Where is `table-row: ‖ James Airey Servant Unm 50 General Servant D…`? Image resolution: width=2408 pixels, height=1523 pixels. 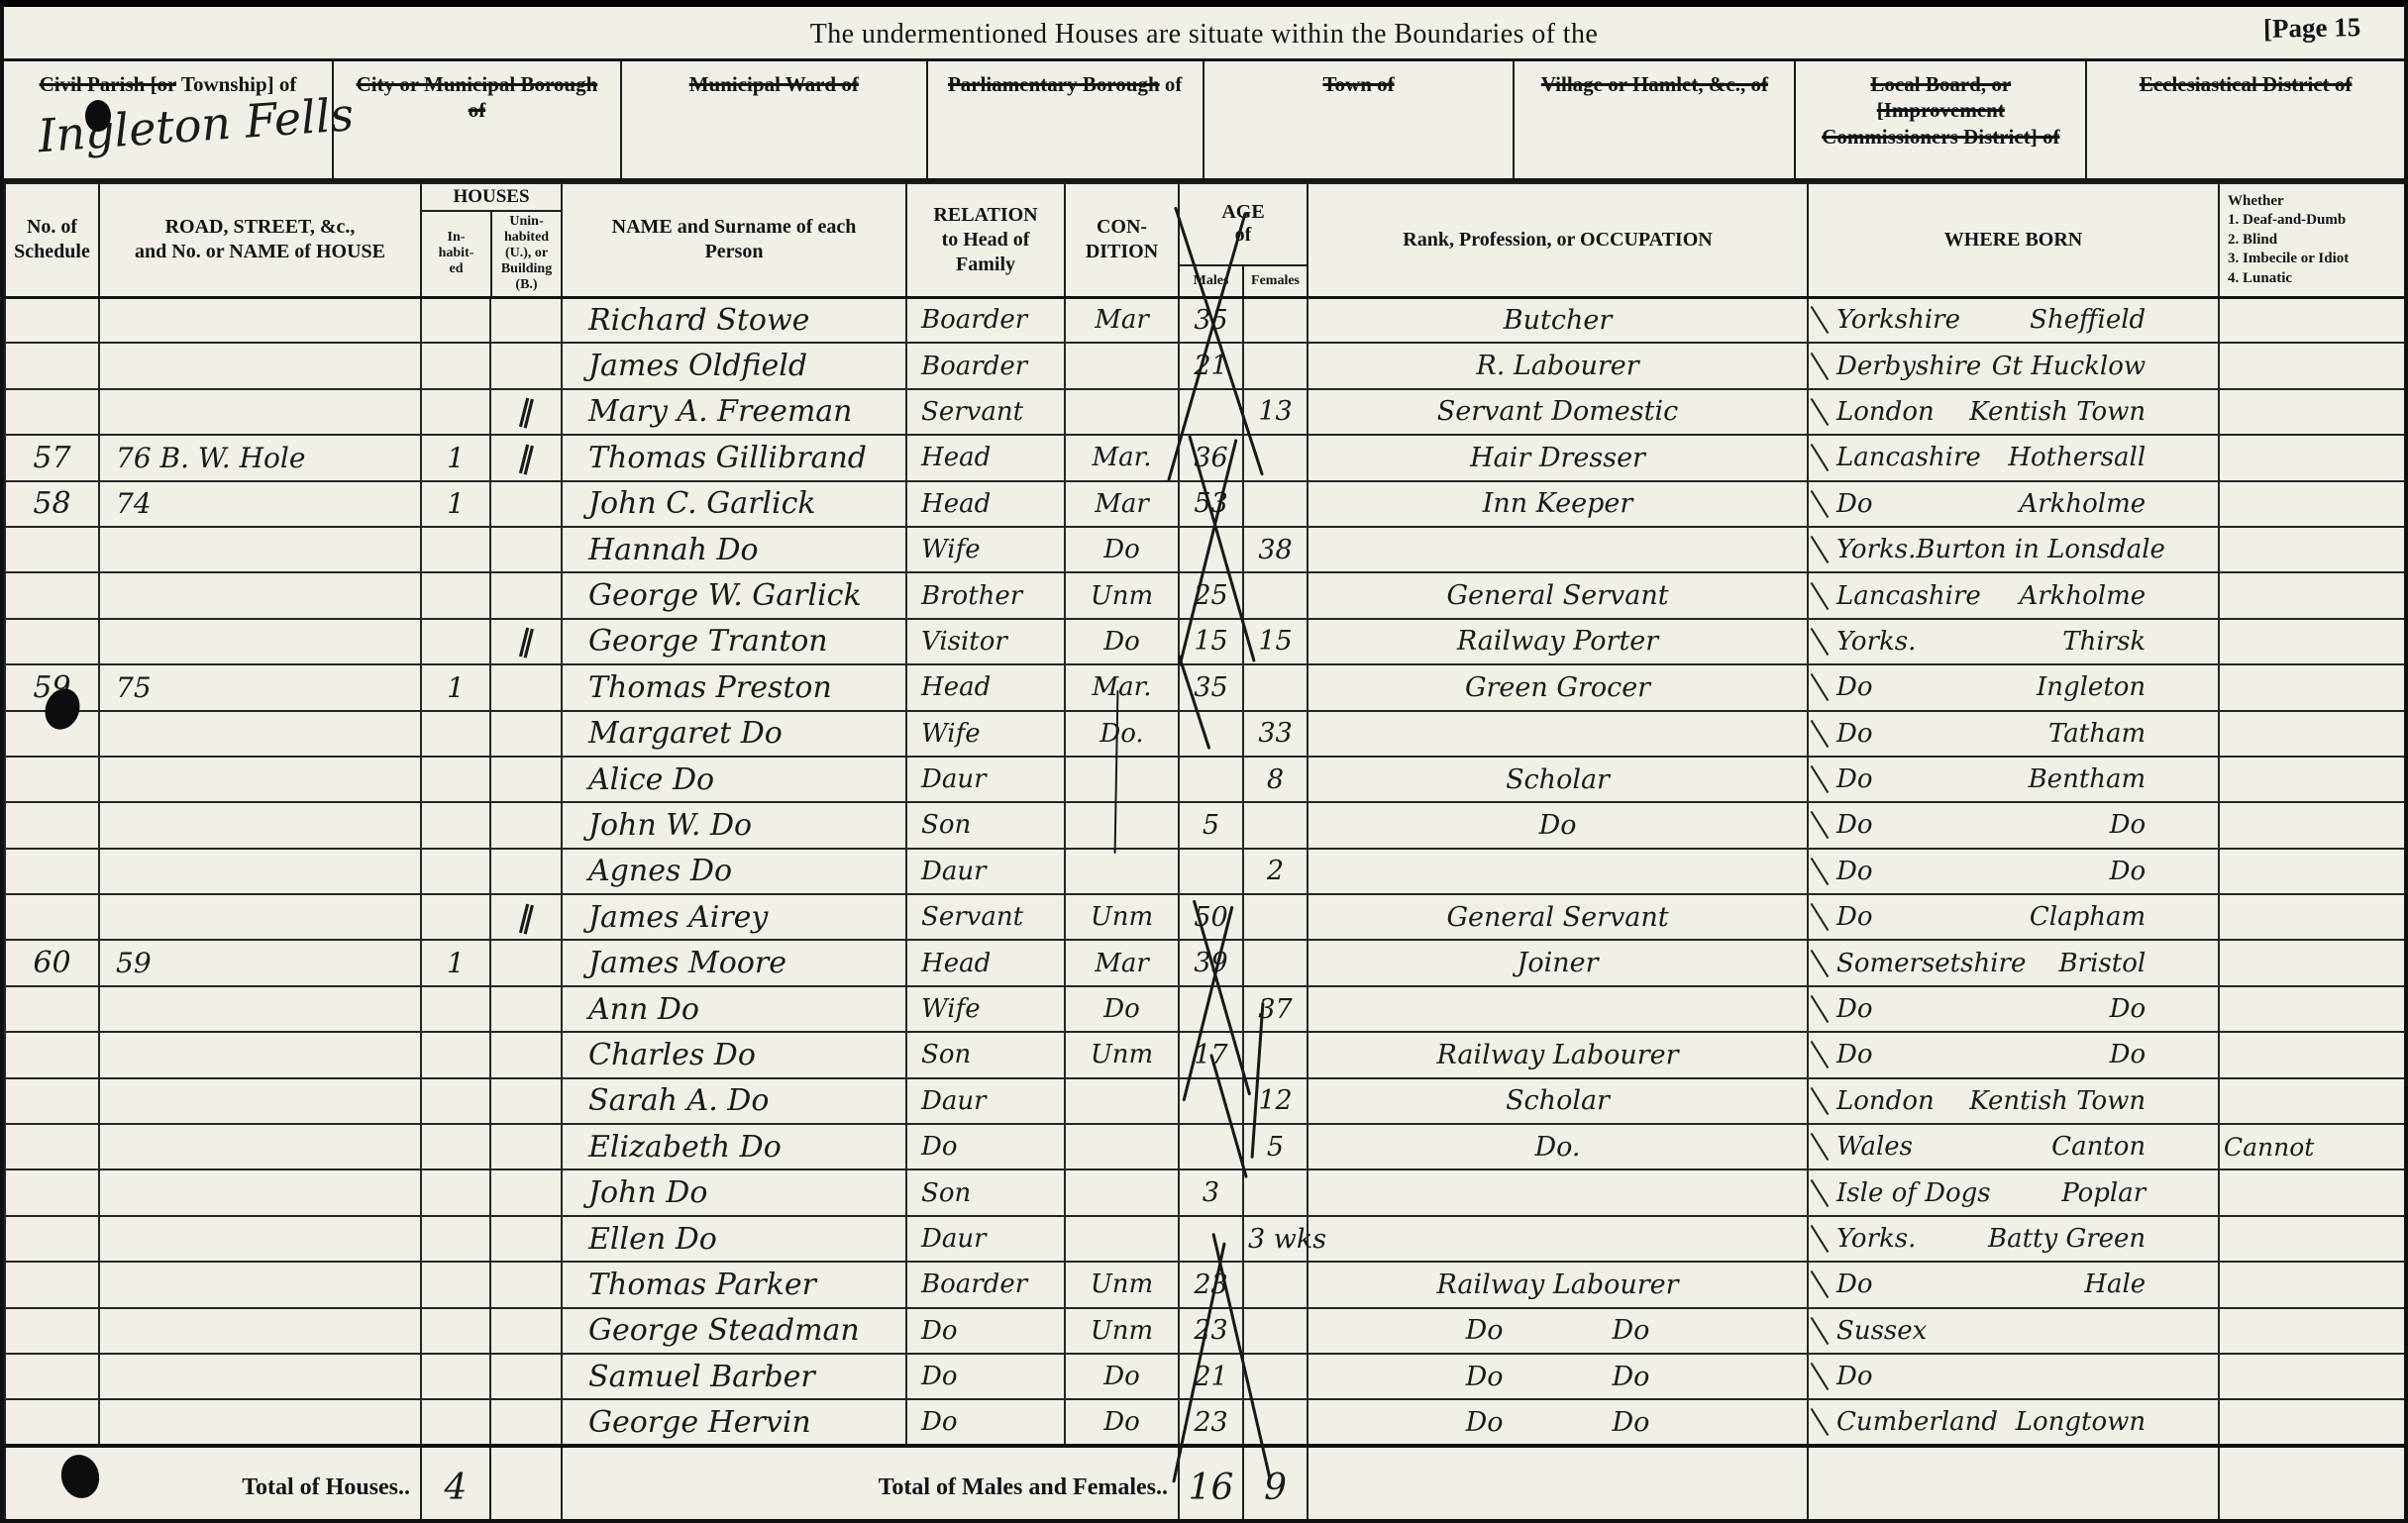
table-row: ‖ James Airey Servant Unm 50 General Servant D… is located at coordinates (1204, 918).